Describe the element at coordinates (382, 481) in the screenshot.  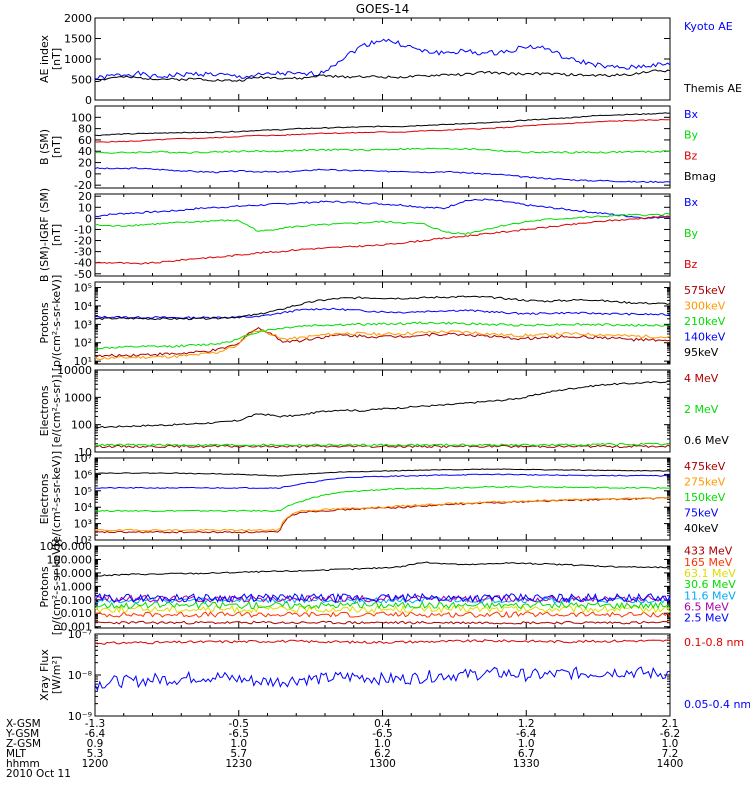
I see `series-line-75kev` at that location.